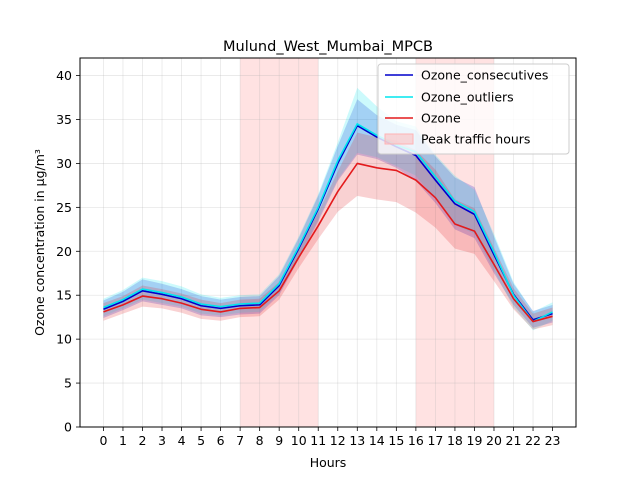  What do you see at coordinates (182, 440) in the screenshot?
I see `x-tick-label: 4` at bounding box center [182, 440].